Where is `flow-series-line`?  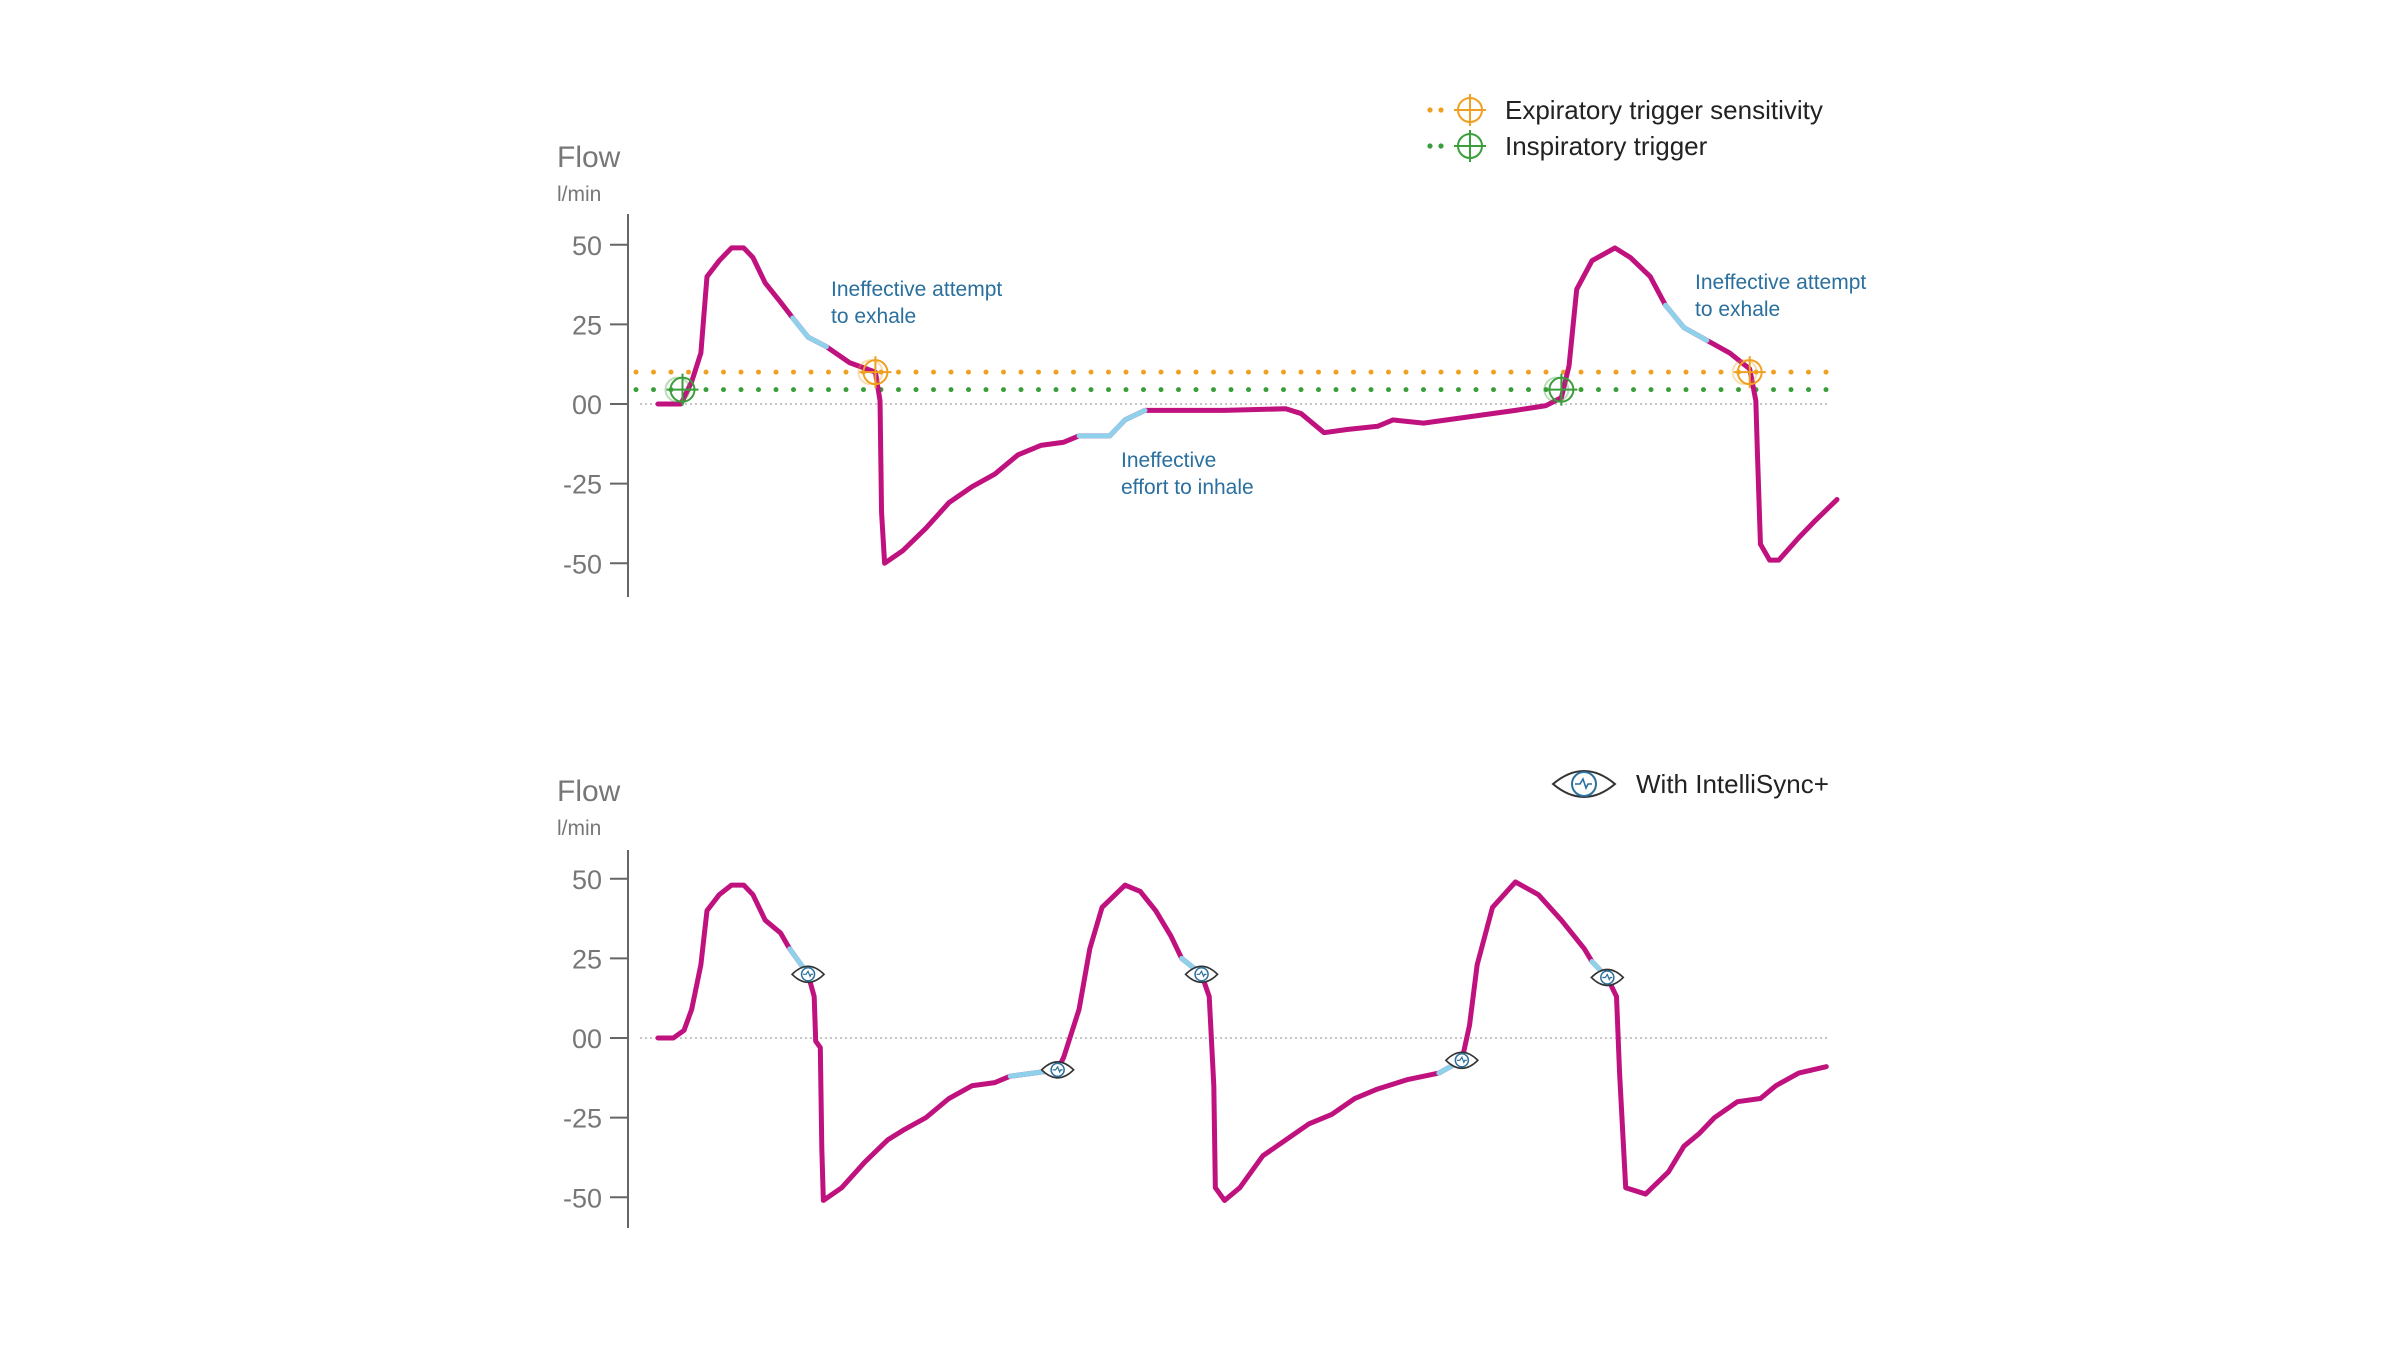 flow-series-line is located at coordinates (1242, 1041).